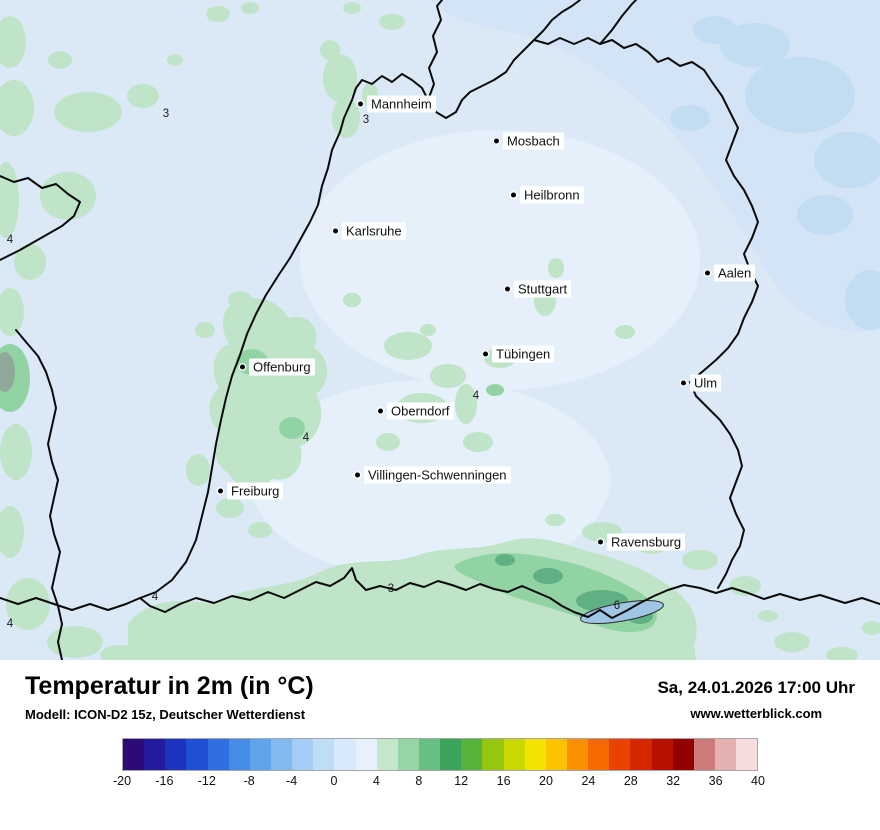  What do you see at coordinates (715, 781) in the screenshot?
I see `colorbar-tick-label: 36` at bounding box center [715, 781].